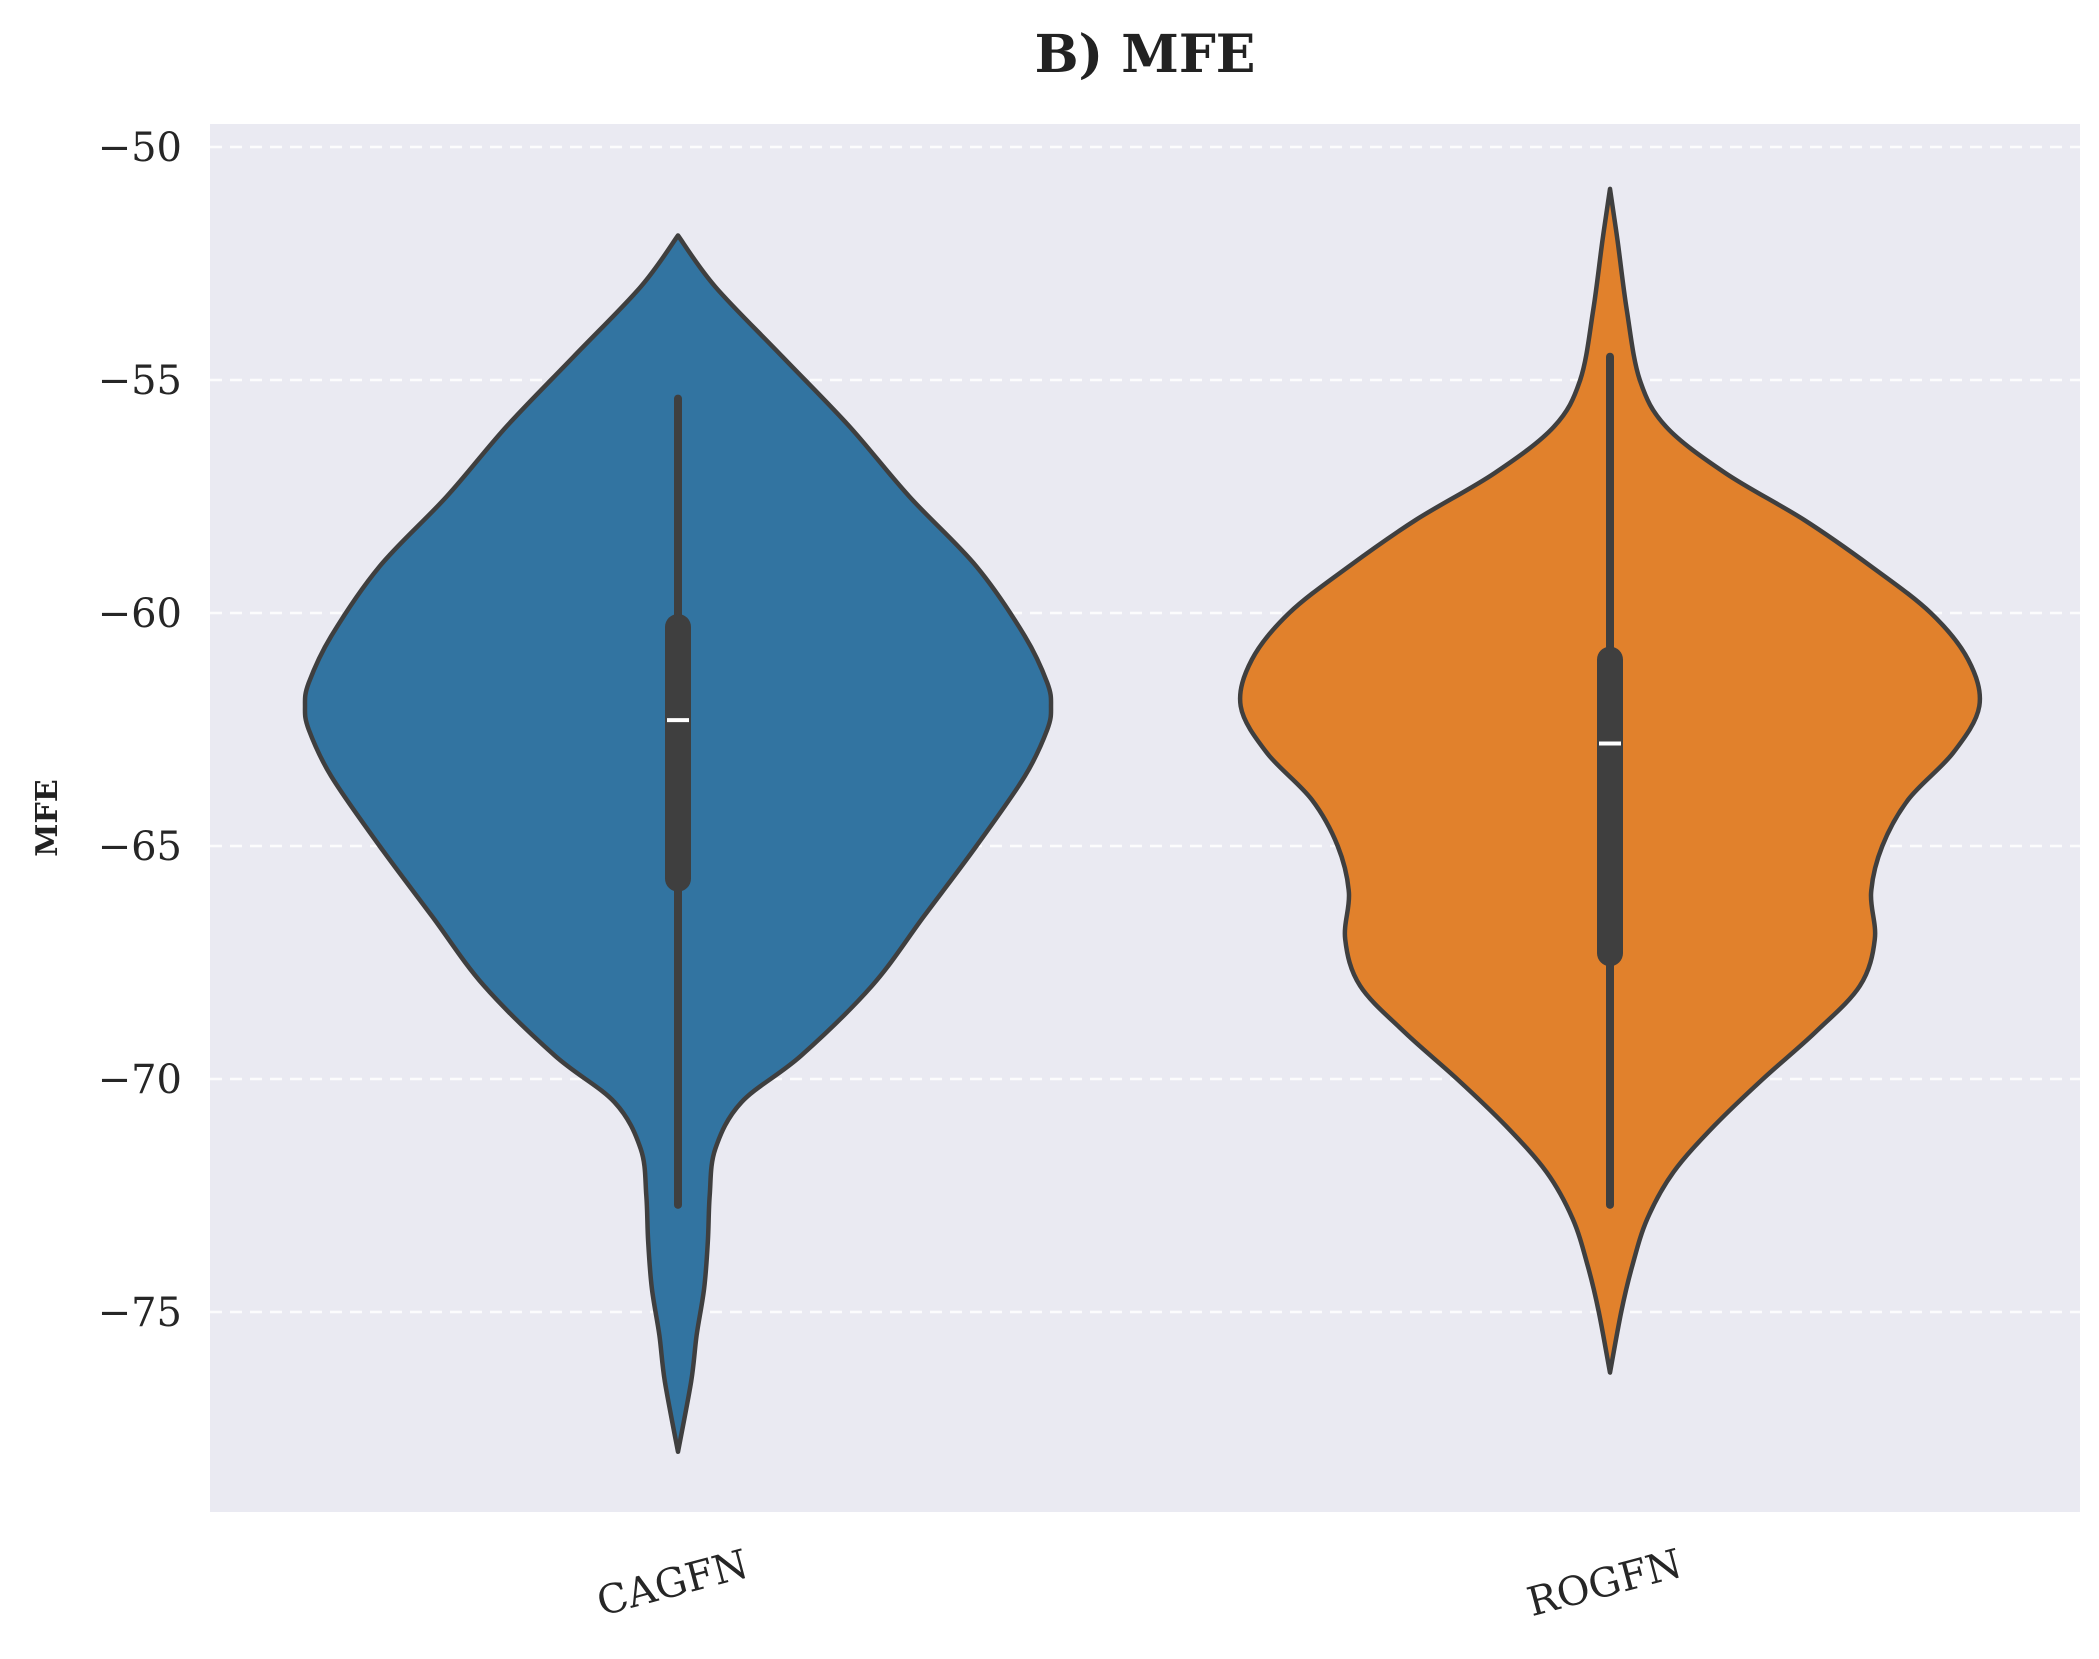 The width and height of the screenshot is (2099, 1659). I want to click on y-tick-label: −75, so click(140, 1313).